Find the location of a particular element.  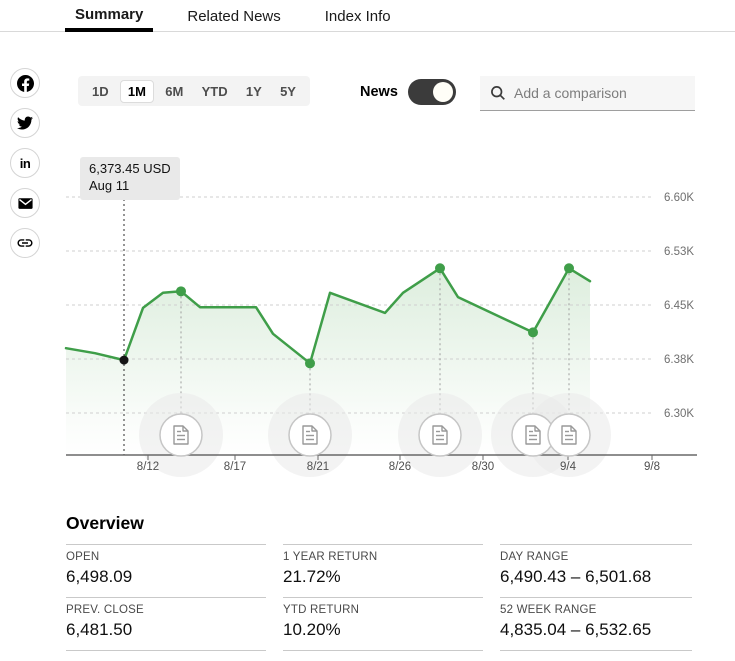

y-axis-label: 6.53K is located at coordinates (679, 252).